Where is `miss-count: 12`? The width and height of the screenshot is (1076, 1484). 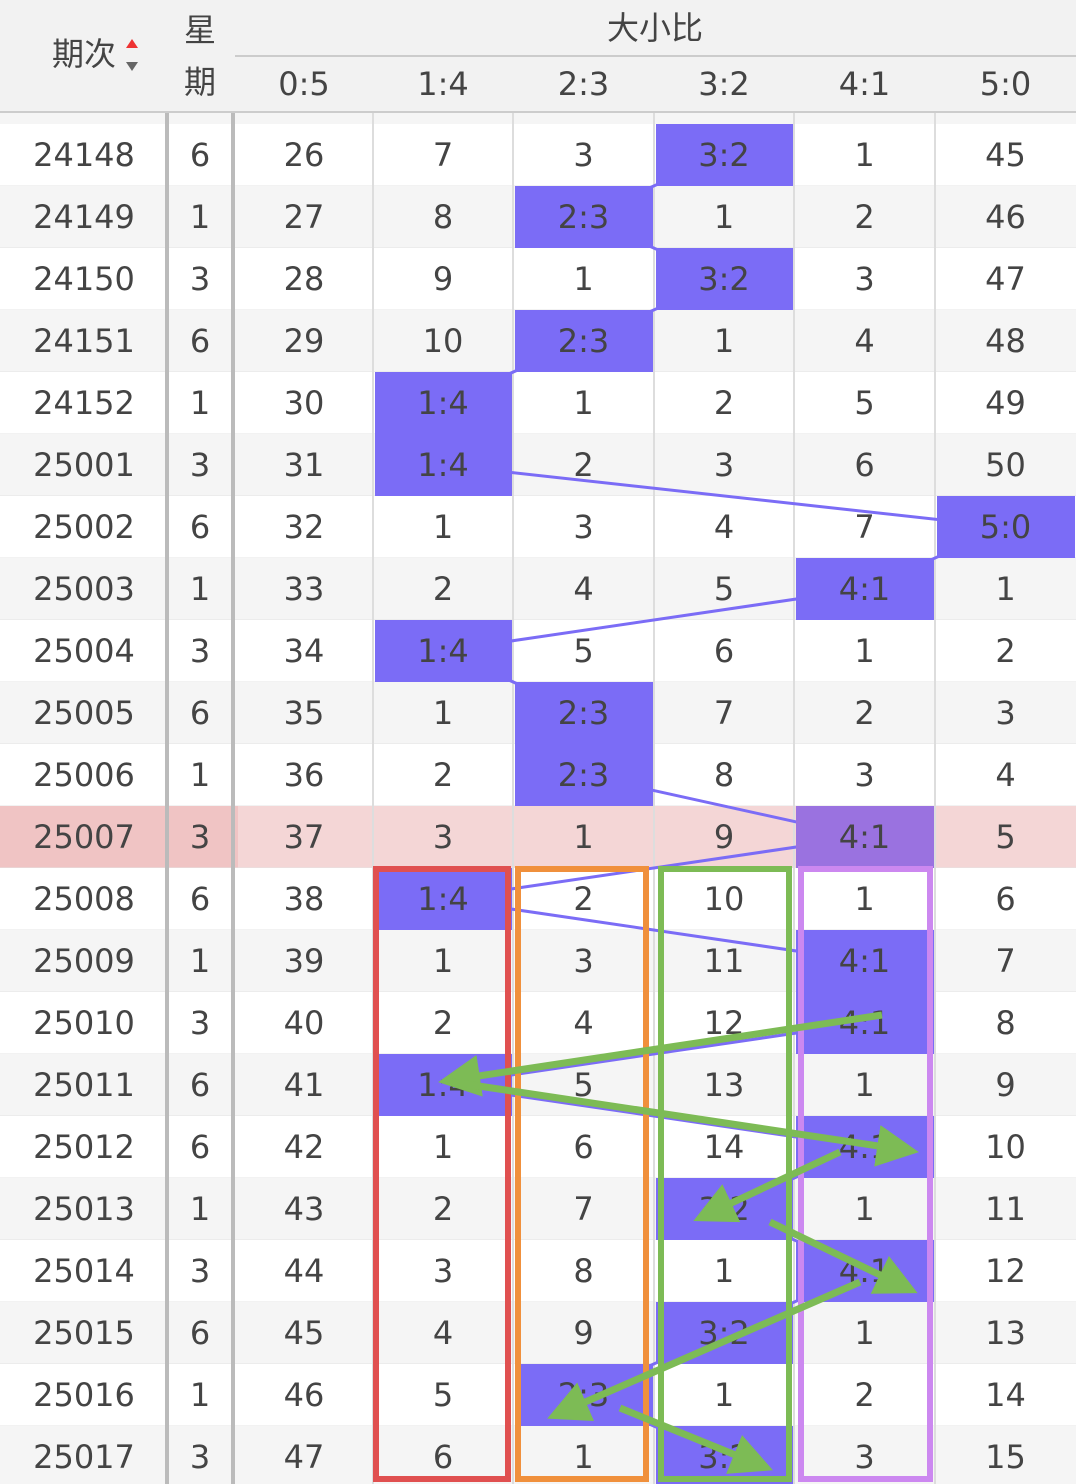 miss-count: 12 is located at coordinates (1005, 1271).